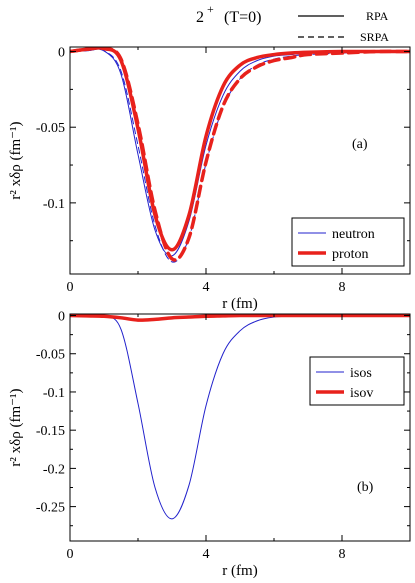  Describe the element at coordinates (350, 254) in the screenshot. I see `panel-a-legend-label-proton: proton` at that location.